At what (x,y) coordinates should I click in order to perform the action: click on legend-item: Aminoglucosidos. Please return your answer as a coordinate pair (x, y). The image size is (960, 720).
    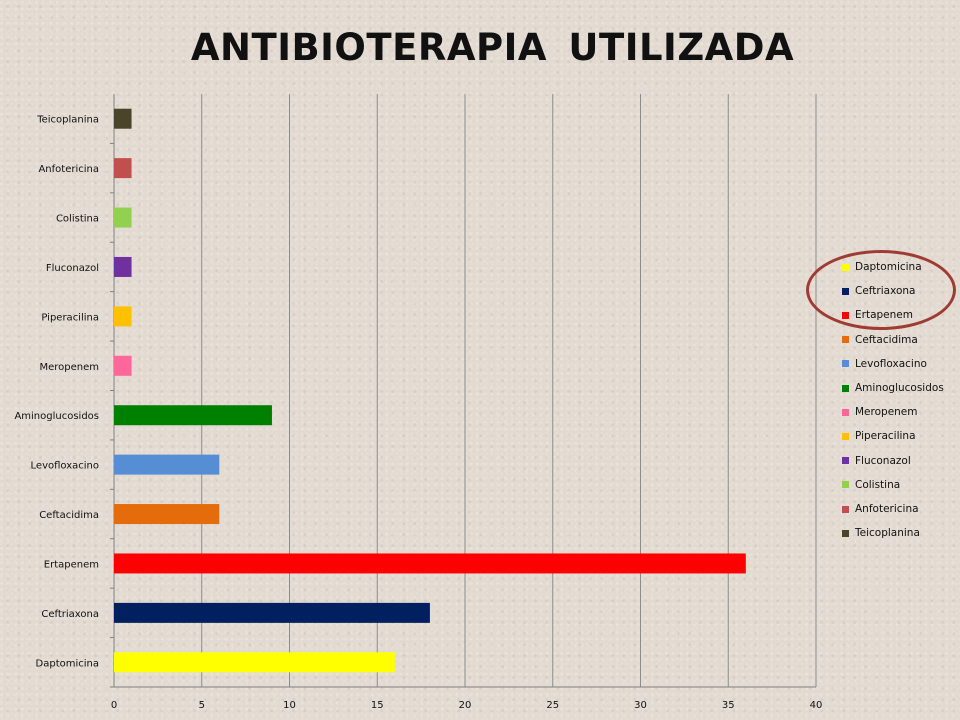
    Looking at the image, I should click on (893, 388).